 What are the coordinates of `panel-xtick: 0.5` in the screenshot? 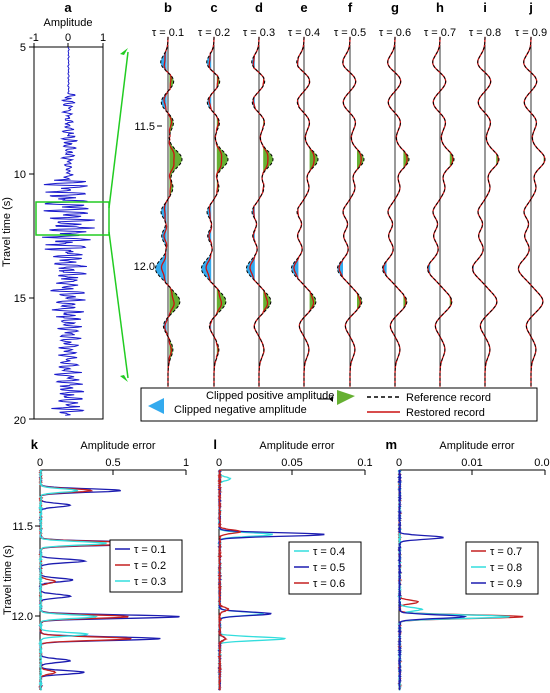 It's located at (112, 463).